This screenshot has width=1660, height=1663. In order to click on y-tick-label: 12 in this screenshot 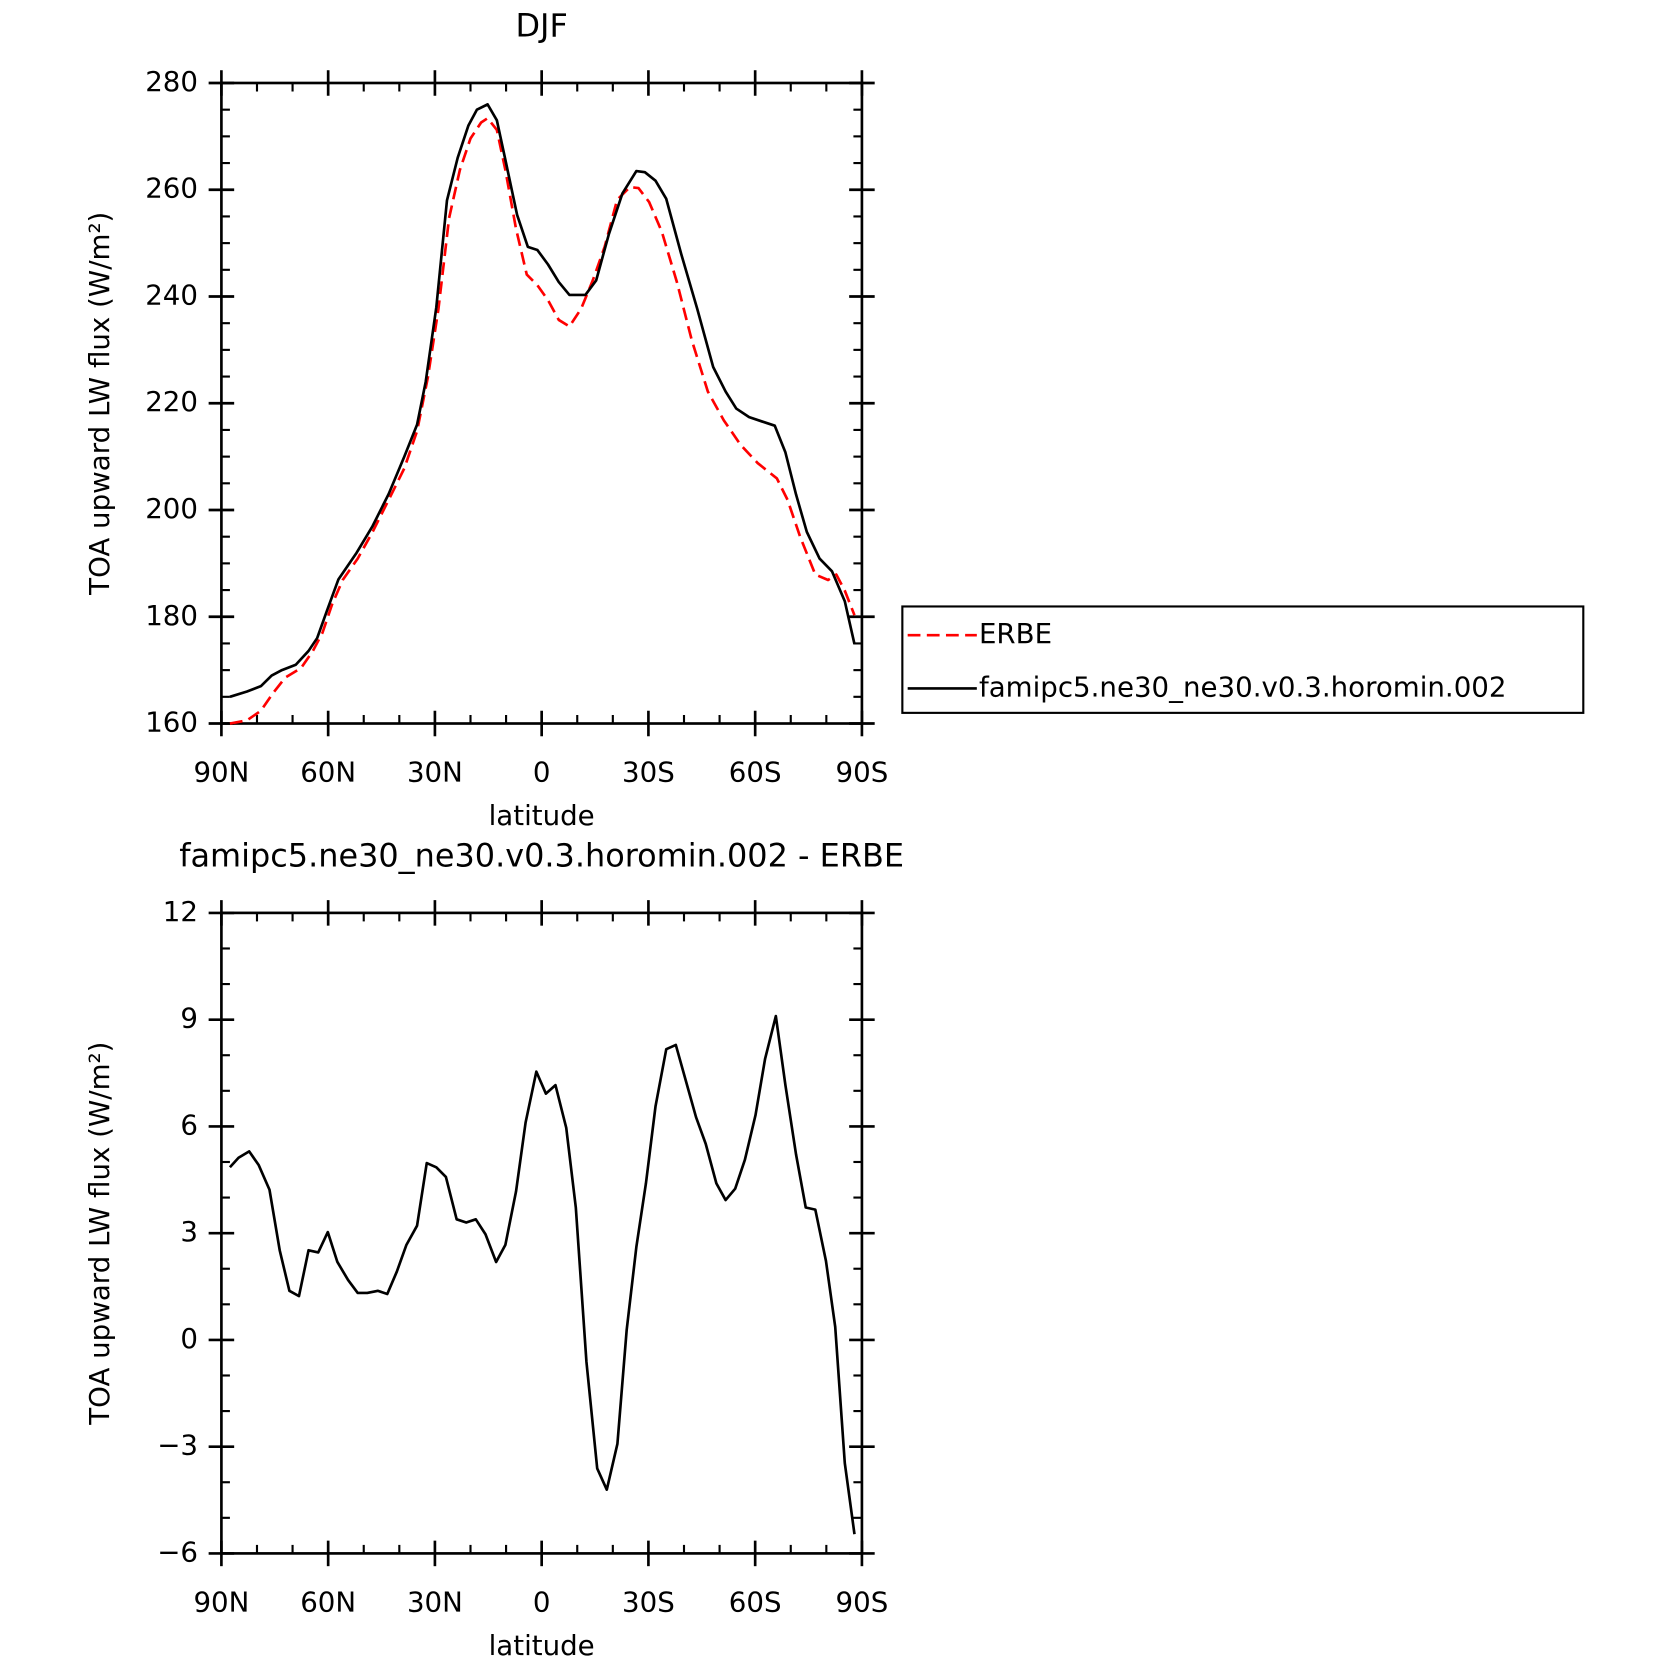, I will do `click(180, 911)`.